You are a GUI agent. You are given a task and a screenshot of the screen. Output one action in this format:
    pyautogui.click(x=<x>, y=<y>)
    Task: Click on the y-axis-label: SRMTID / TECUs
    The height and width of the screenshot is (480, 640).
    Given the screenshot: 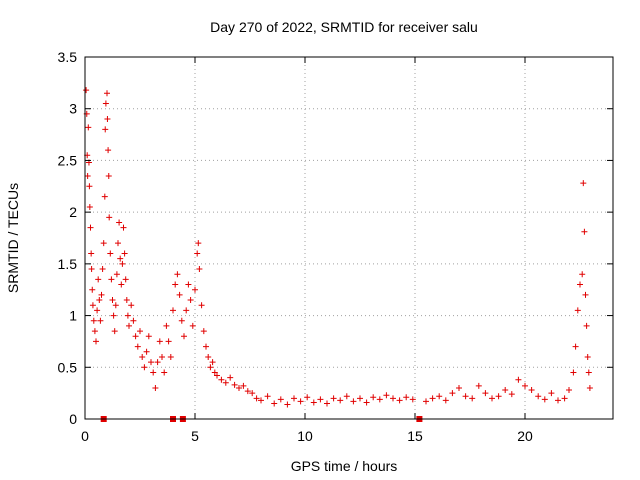 What is the action you would take?
    pyautogui.click(x=13, y=238)
    